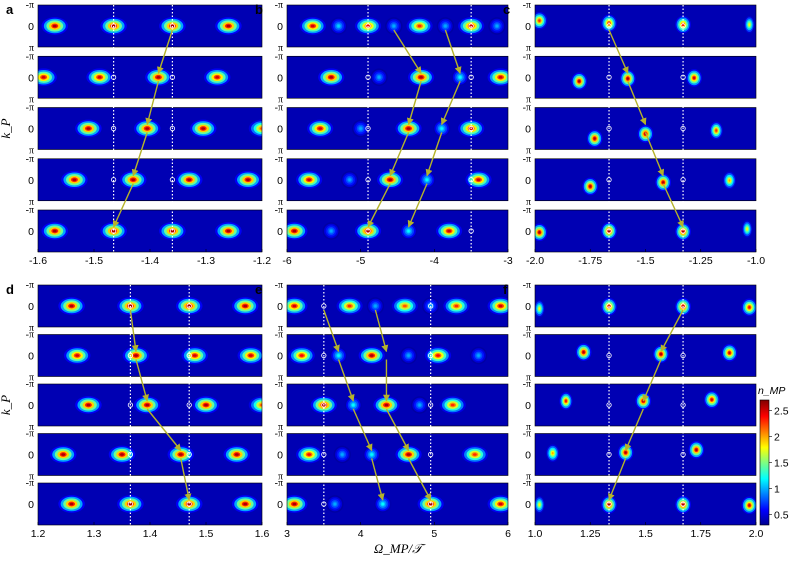 The height and width of the screenshot is (563, 797). I want to click on x-tick-label: -3, so click(507, 261).